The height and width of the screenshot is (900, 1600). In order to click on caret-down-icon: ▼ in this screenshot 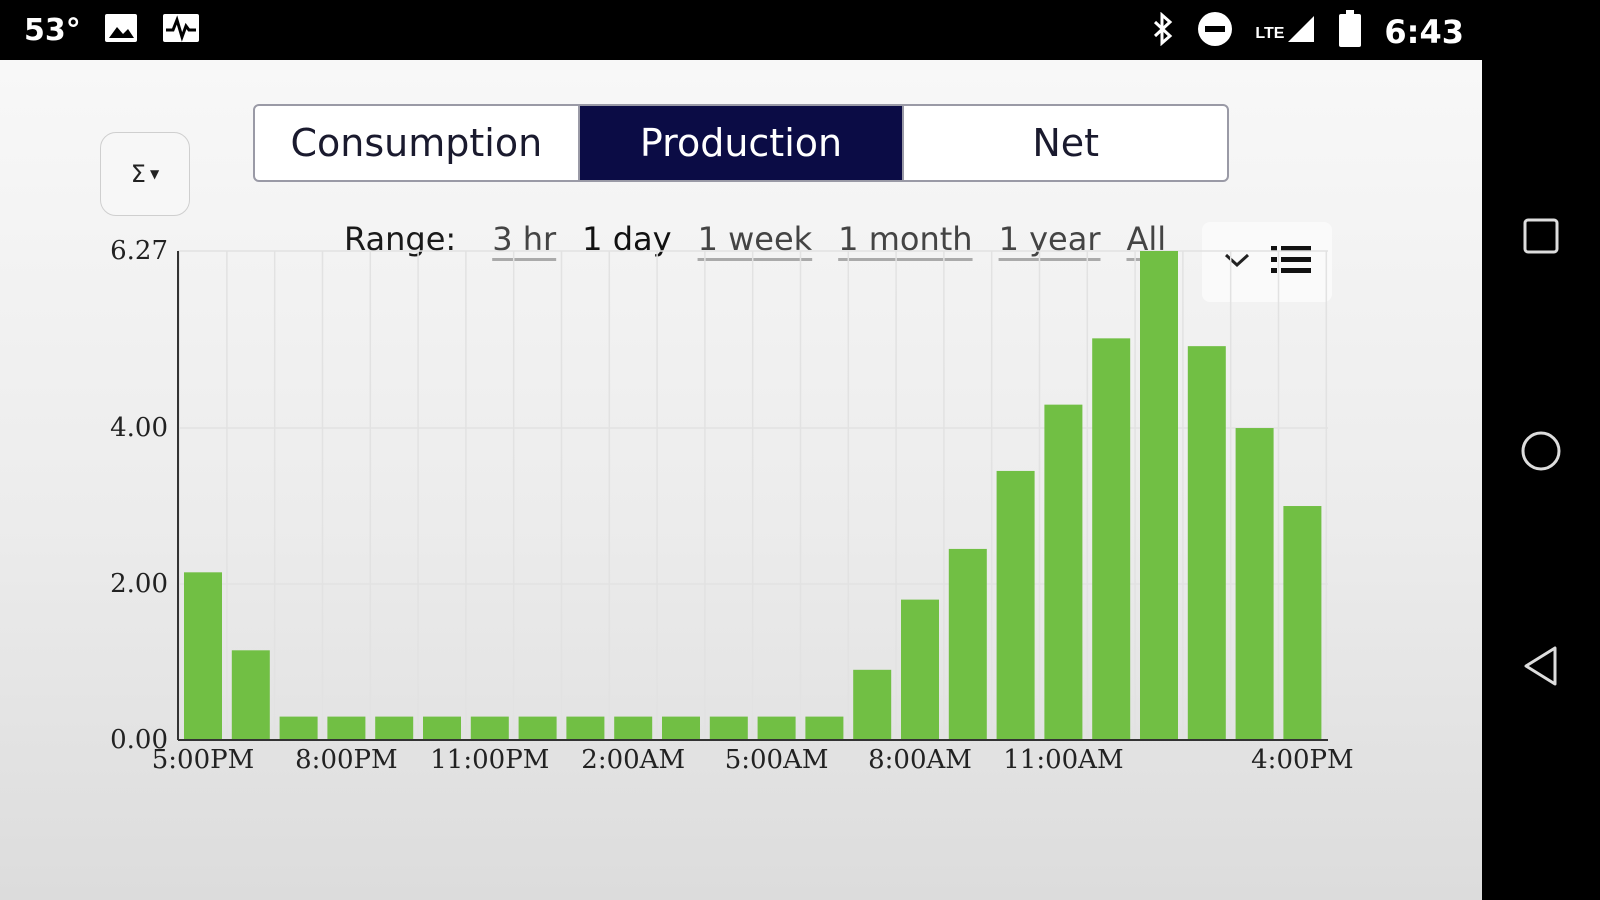, I will do `click(154, 174)`.